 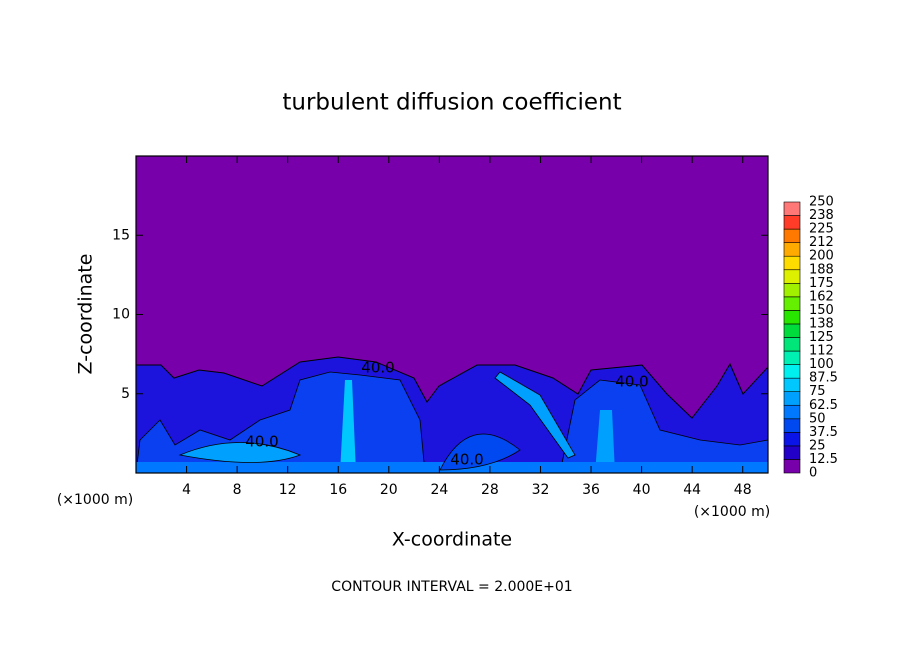 What do you see at coordinates (446, 414) in the screenshot?
I see `contour-labels: 40.0 40.0 40.0 40.0` at bounding box center [446, 414].